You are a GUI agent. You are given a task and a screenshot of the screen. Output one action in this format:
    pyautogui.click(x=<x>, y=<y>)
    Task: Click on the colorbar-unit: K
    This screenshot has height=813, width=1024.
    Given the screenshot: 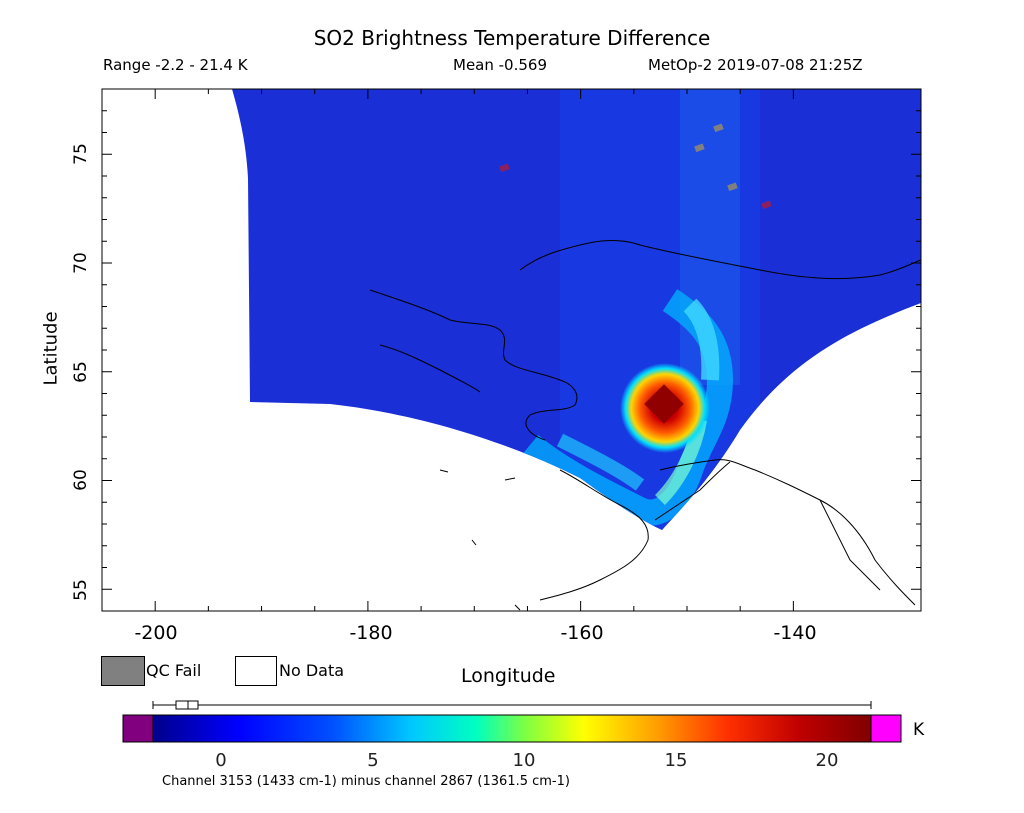 What is the action you would take?
    pyautogui.click(x=919, y=730)
    